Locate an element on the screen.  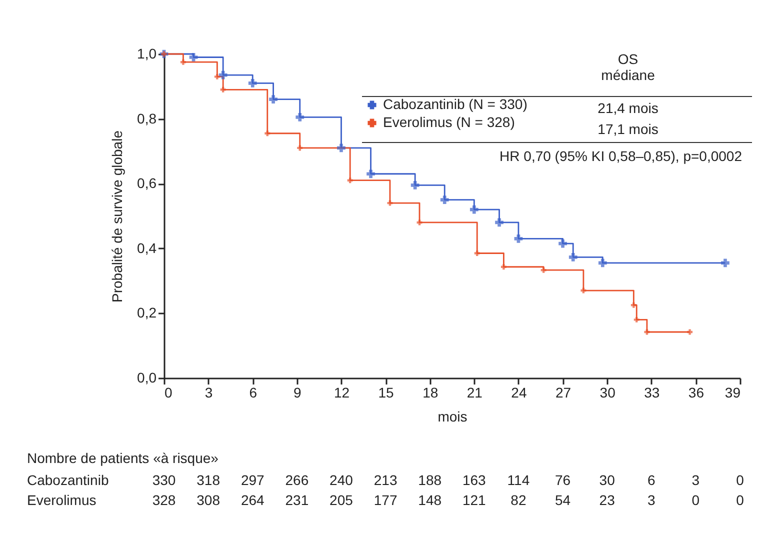
x-tick-label: 9 is located at coordinates (298, 392).